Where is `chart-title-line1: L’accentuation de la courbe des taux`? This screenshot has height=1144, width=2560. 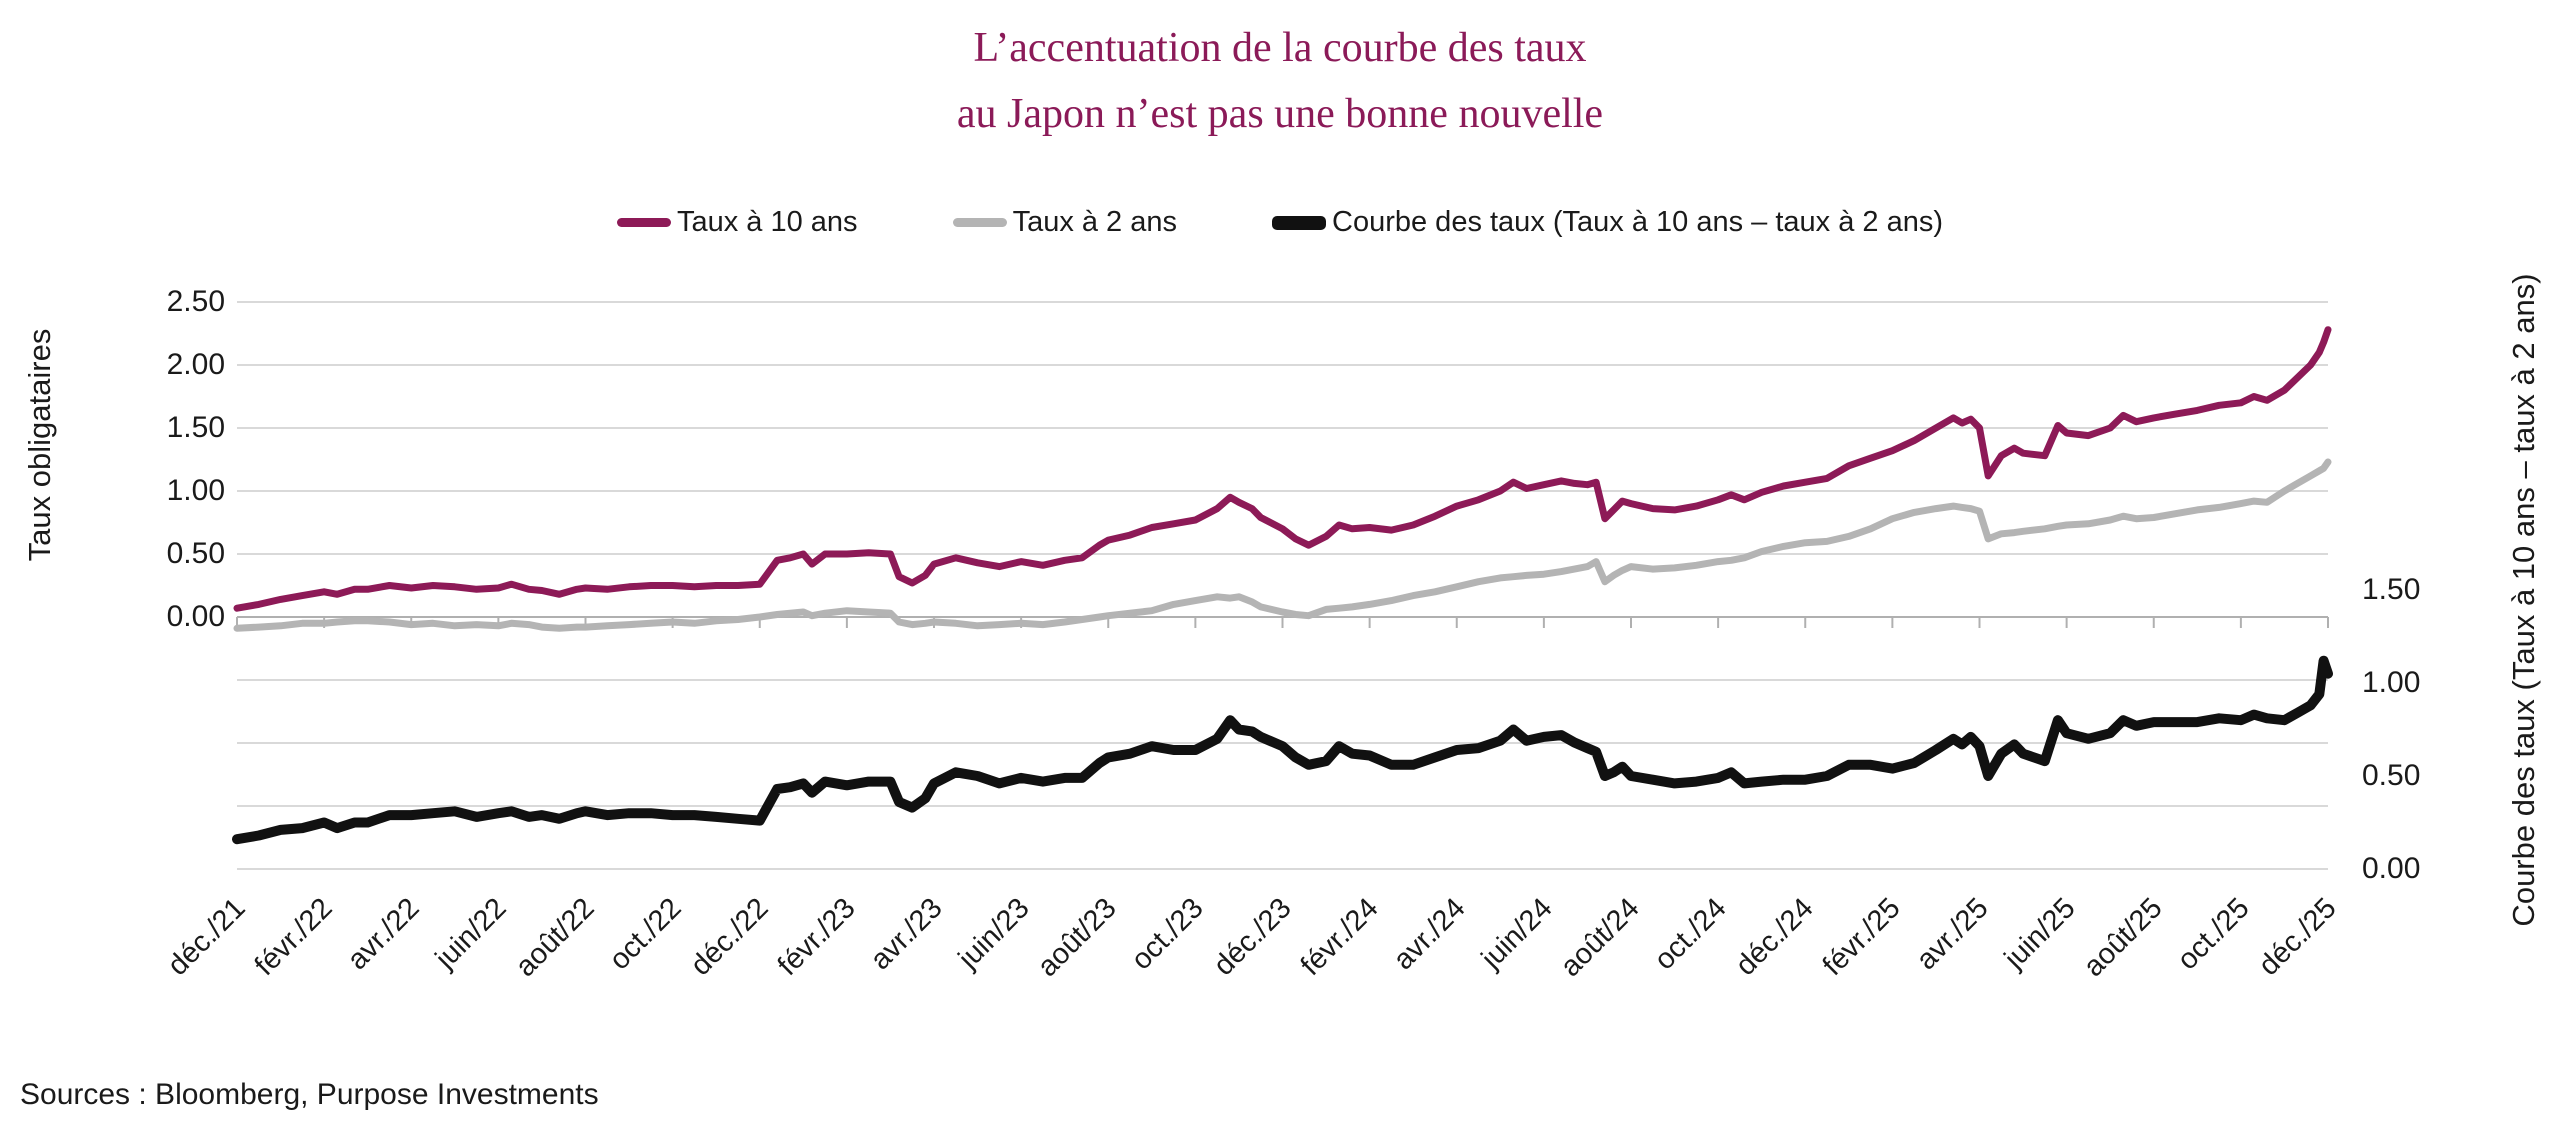
chart-title-line1: L’accentuation de la courbe des taux is located at coordinates (1280, 48).